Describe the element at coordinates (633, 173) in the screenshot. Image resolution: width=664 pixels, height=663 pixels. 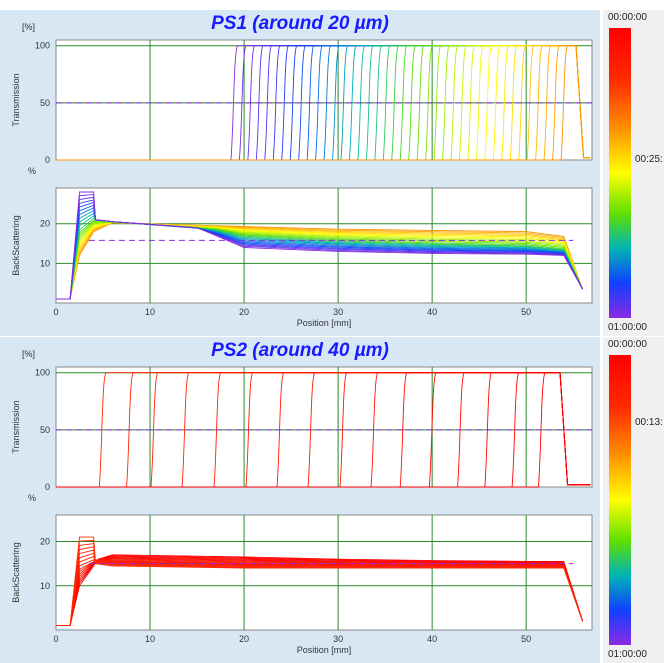
I see `colorbar-ps1: 00:00:00 00:25: 01:00:00` at that location.